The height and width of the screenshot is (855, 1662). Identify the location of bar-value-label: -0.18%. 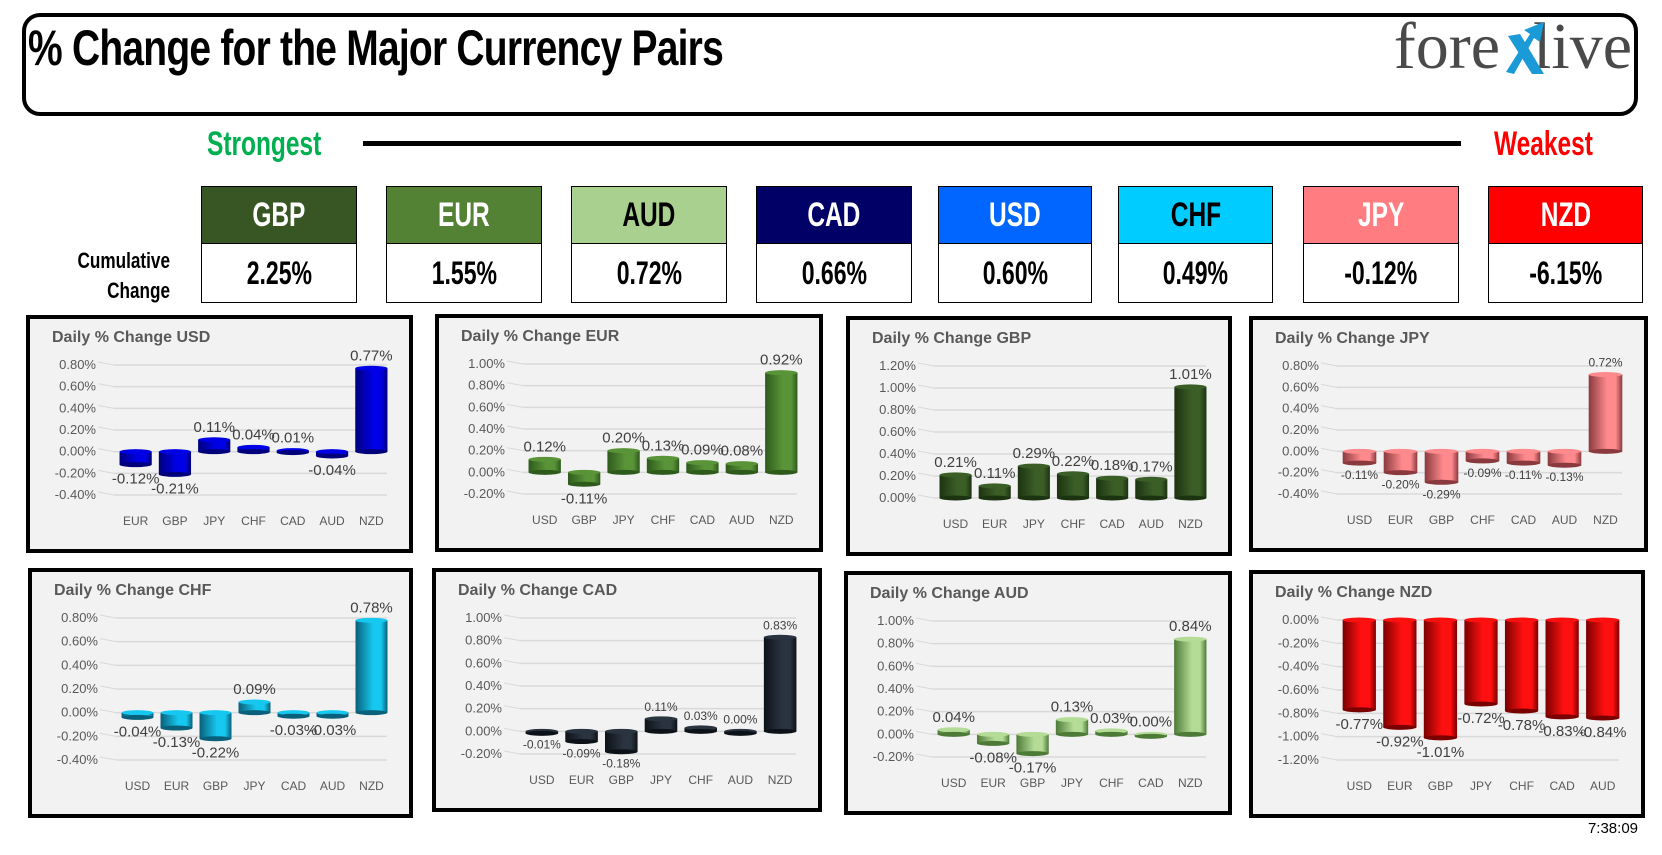
(621, 764).